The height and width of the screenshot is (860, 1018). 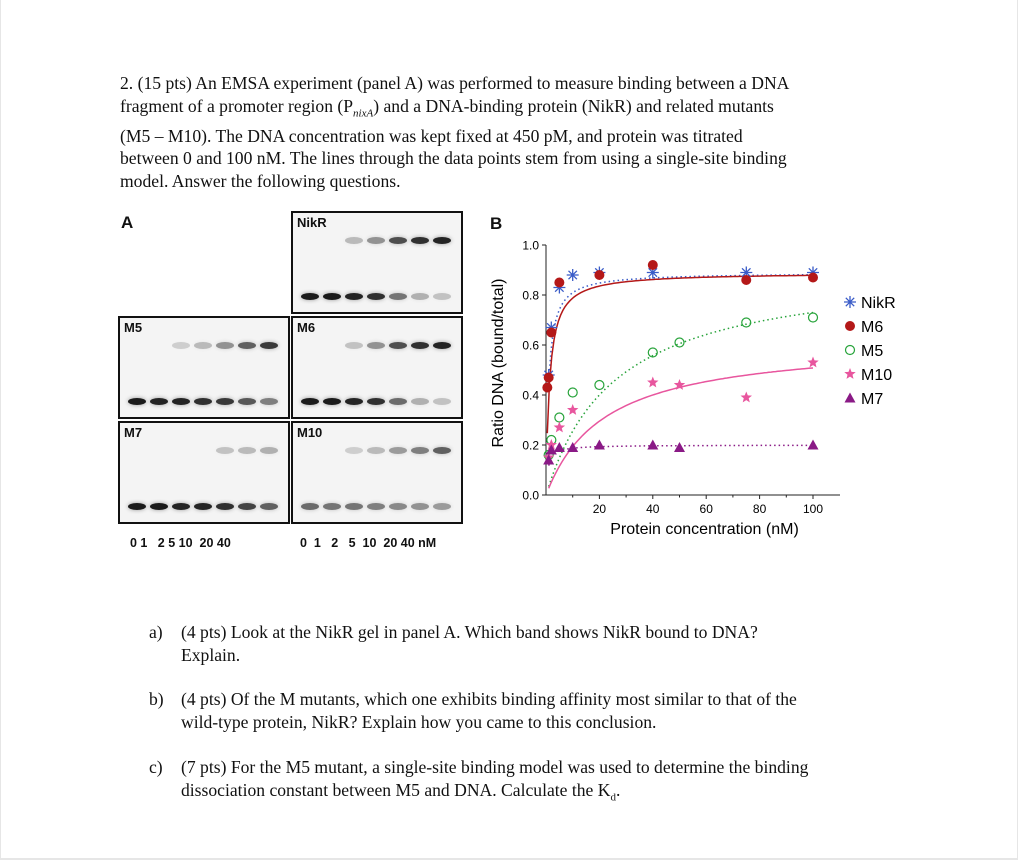 What do you see at coordinates (876, 375) in the screenshot?
I see `legend-label-m10: M10` at bounding box center [876, 375].